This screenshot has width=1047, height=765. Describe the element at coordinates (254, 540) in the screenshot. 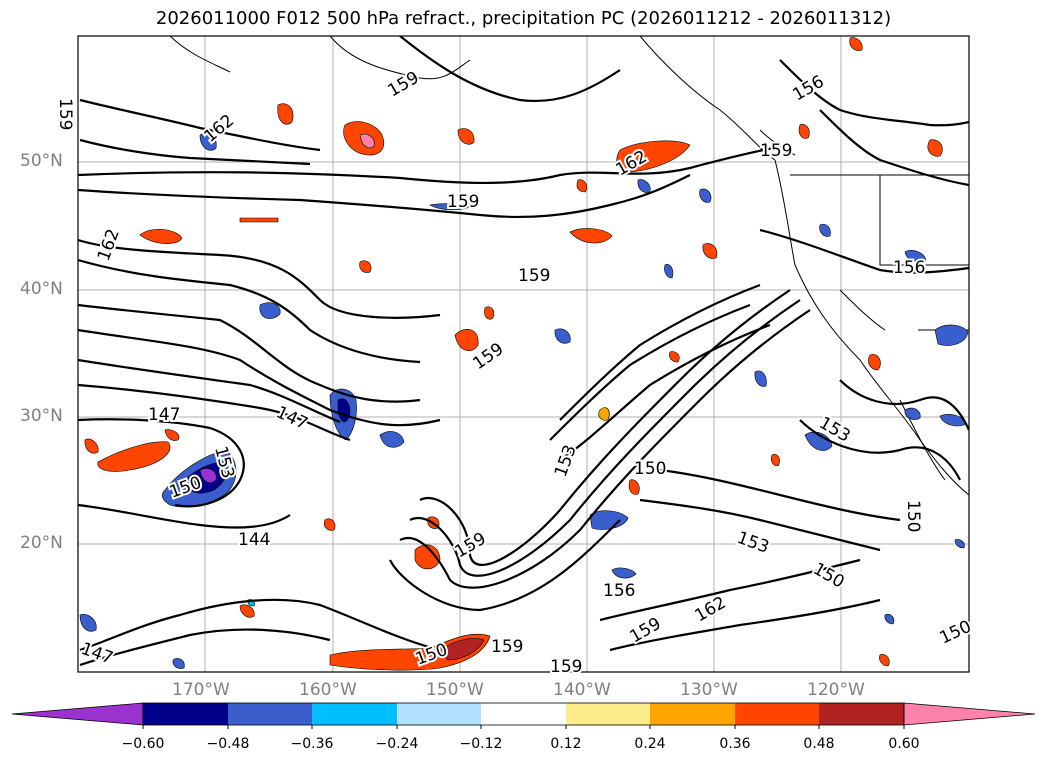

I see `contour-label: 144` at that location.